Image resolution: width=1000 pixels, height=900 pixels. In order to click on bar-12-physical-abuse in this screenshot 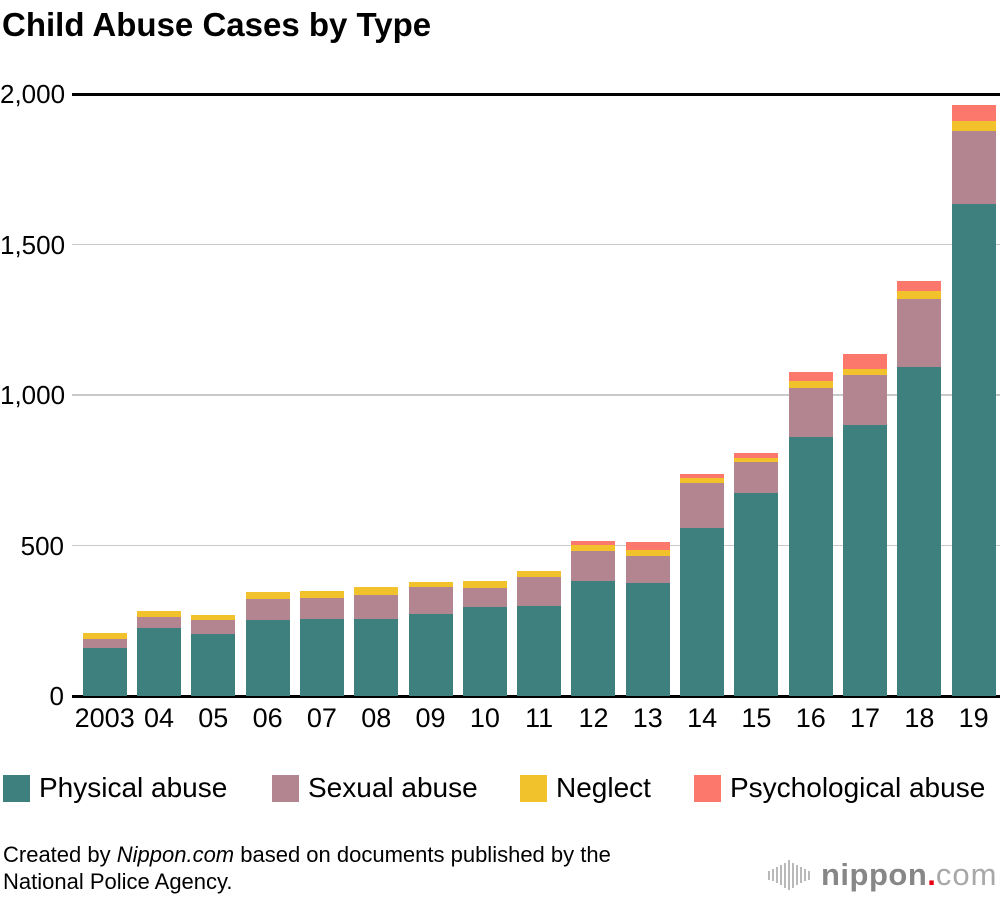, I will do `click(593, 638)`.